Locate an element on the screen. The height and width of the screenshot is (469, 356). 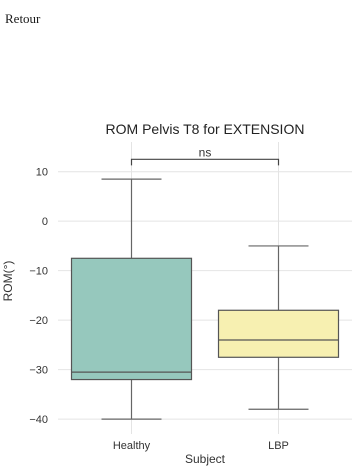
y-tick-label: −30 is located at coordinates (38, 371).